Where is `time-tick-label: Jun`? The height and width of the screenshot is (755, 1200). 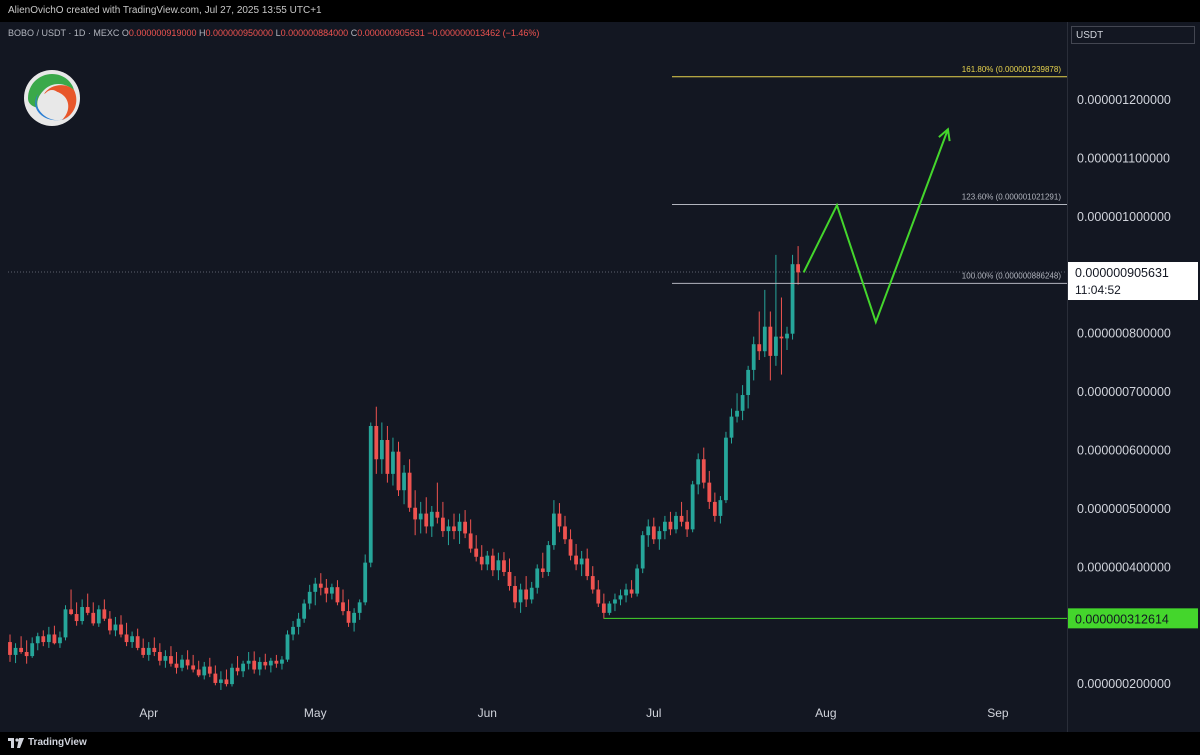
time-tick-label: Jun is located at coordinates (487, 713).